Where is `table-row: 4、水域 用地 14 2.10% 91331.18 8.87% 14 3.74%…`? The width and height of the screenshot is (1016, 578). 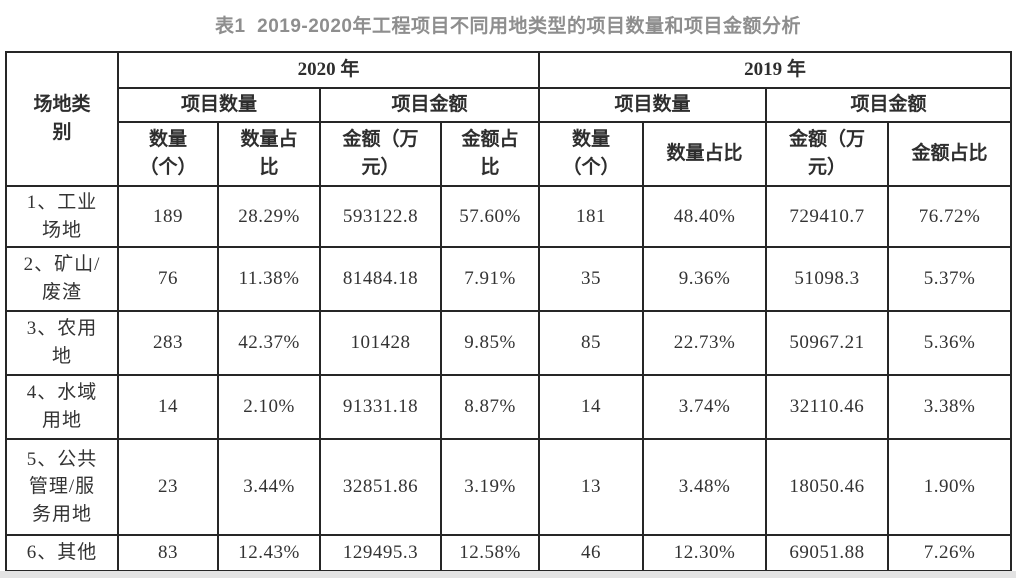
table-row: 4、水域 用地 14 2.10% 91331.18 8.87% 14 3.74%… is located at coordinates (509, 407).